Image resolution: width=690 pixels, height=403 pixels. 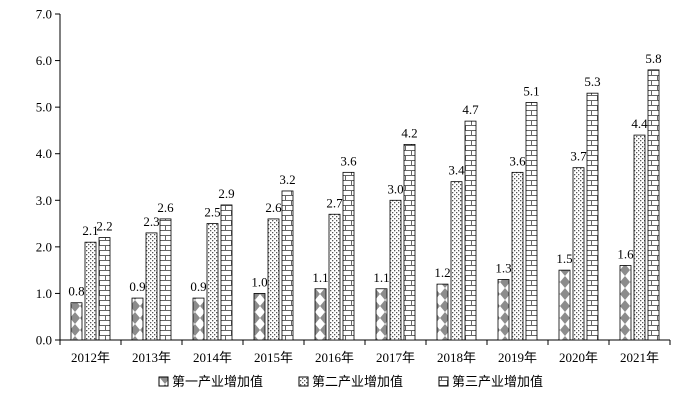 I want to click on data-label-secondary: 2.5, so click(x=212, y=212).